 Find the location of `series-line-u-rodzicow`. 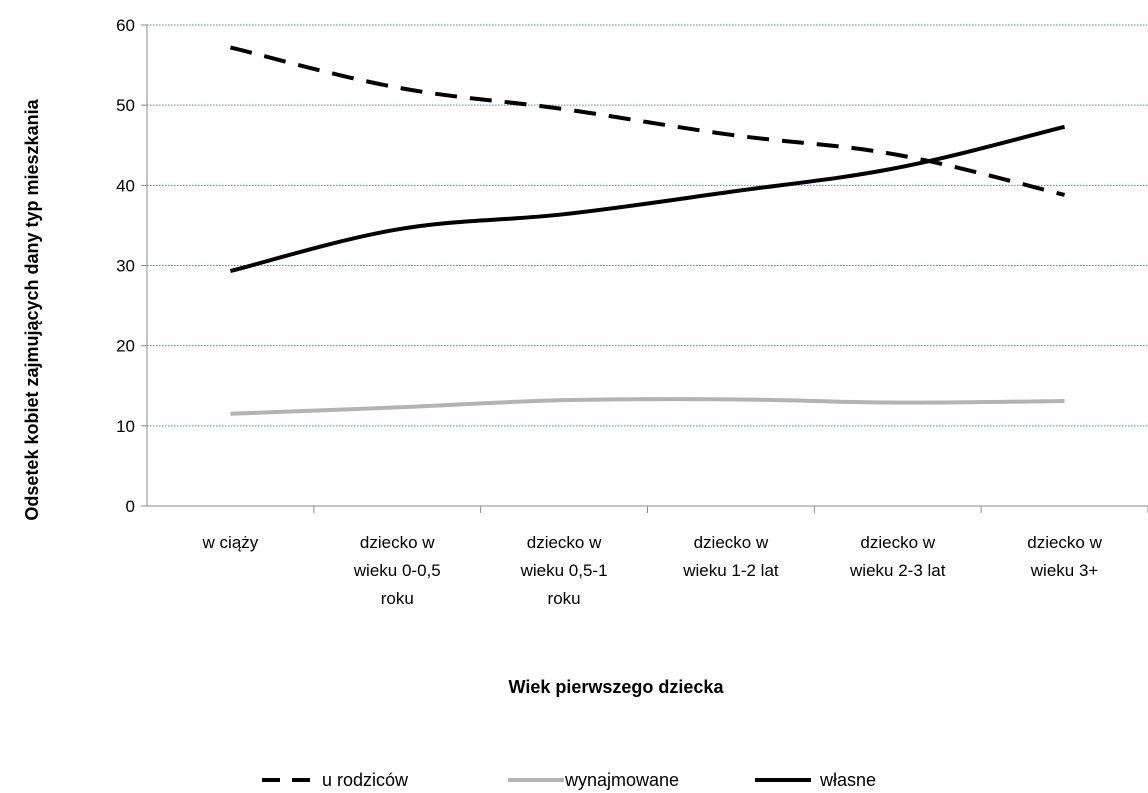

series-line-u-rodzicow is located at coordinates (647, 121).